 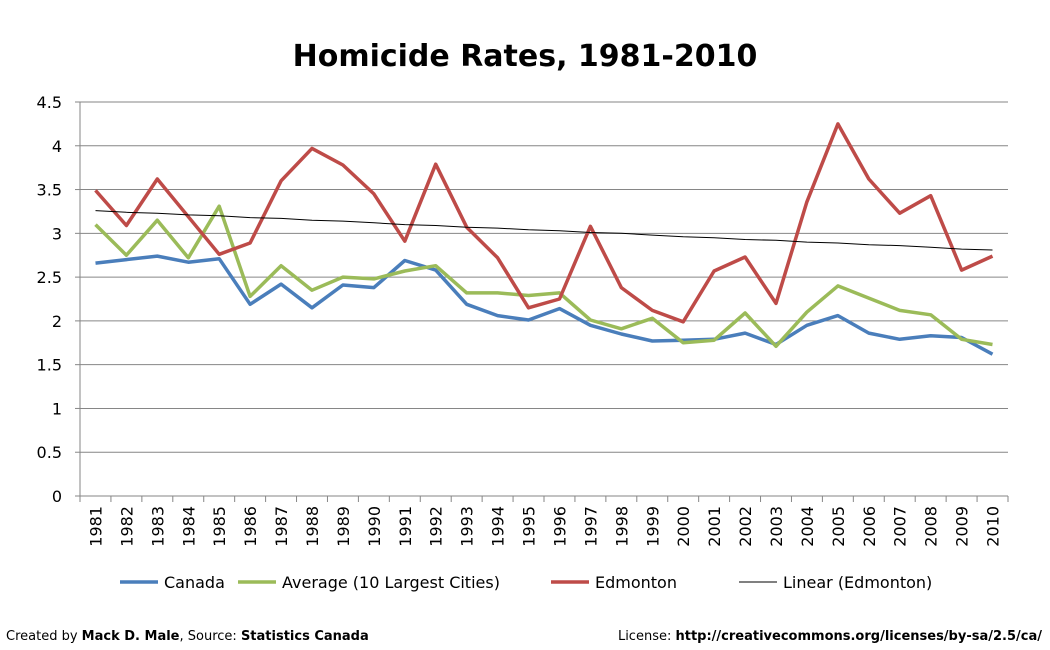 What do you see at coordinates (57, 233) in the screenshot?
I see `y-tick-label: 3` at bounding box center [57, 233].